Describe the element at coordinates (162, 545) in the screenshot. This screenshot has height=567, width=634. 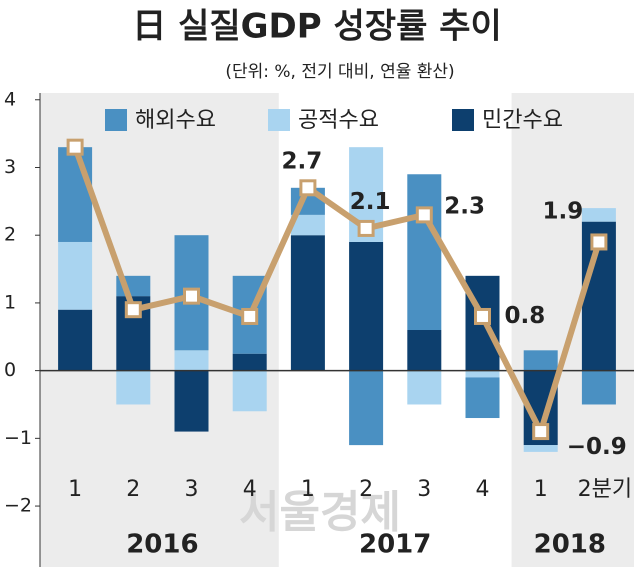
I see `group-label: 2016` at that location.